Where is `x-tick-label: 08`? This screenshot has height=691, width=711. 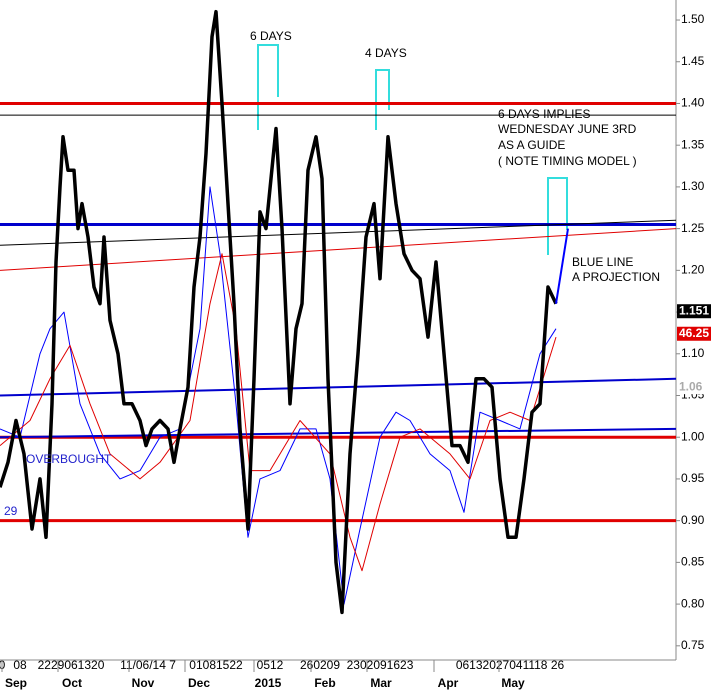
x-tick-label: 08 is located at coordinates (20, 665).